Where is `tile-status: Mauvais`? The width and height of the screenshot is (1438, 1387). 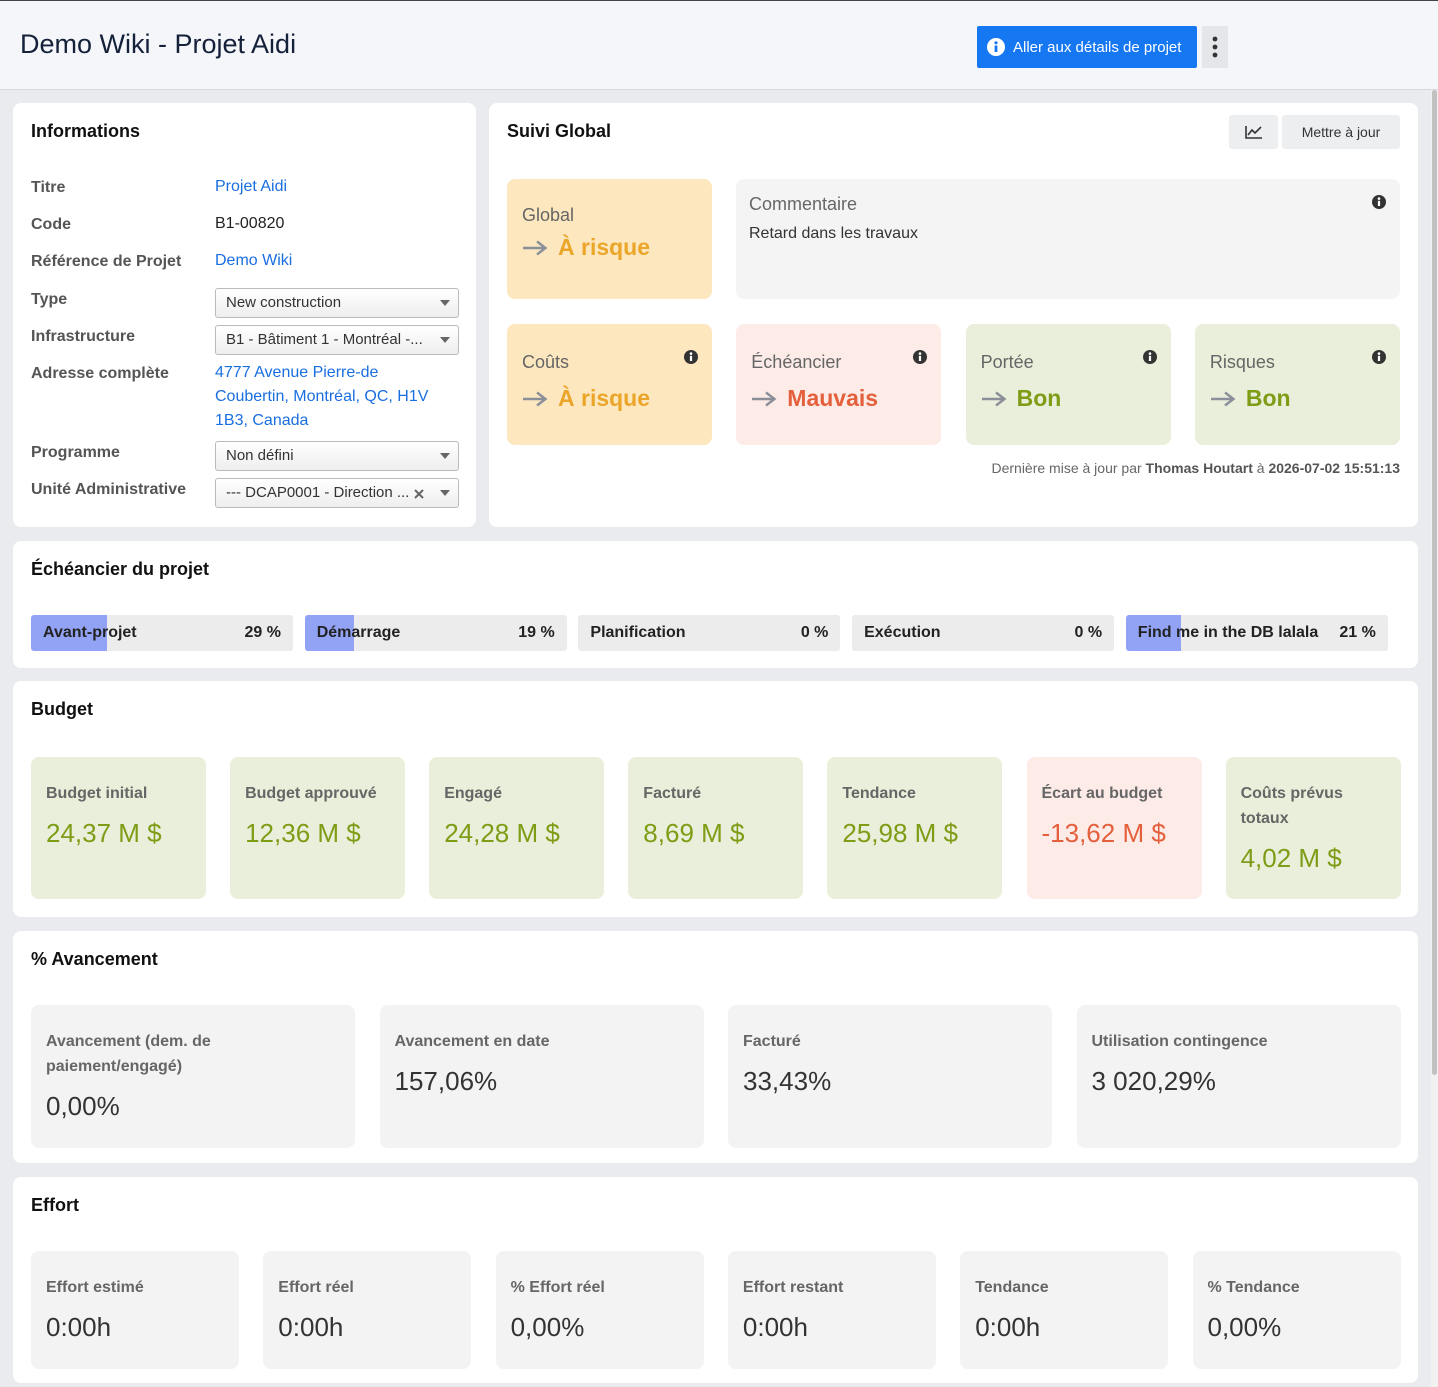 tile-status: Mauvais is located at coordinates (838, 398).